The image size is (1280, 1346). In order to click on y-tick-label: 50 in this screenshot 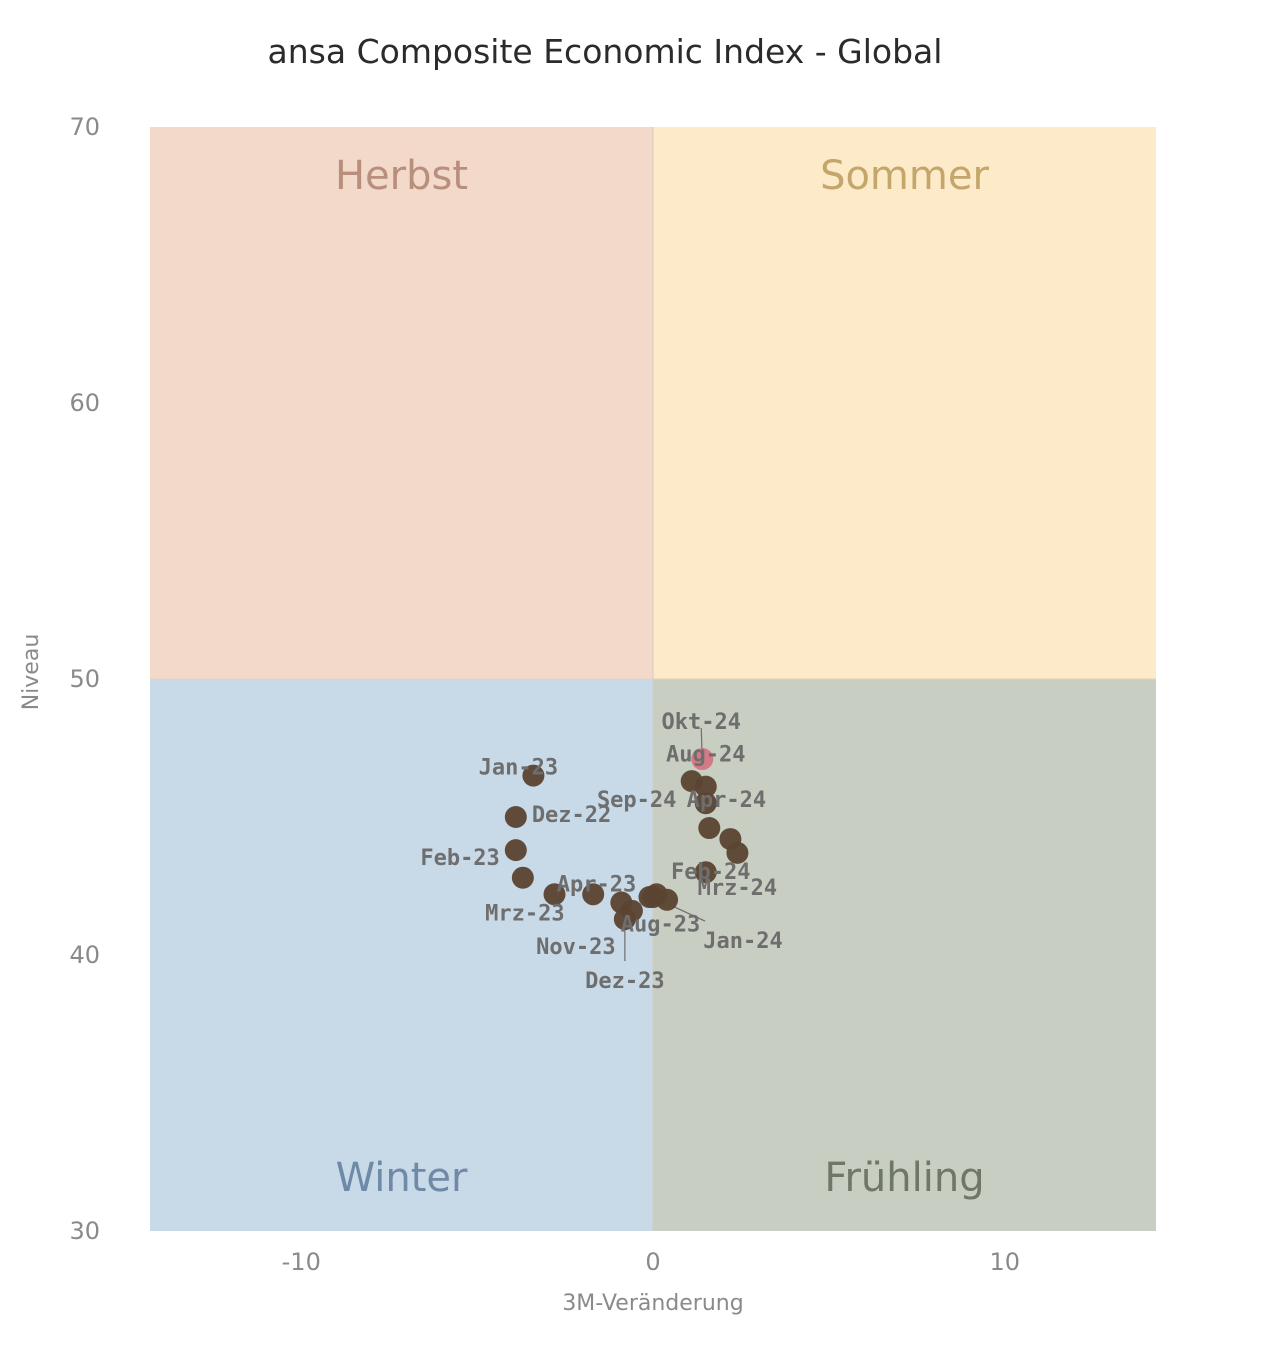, I will do `click(84, 679)`.